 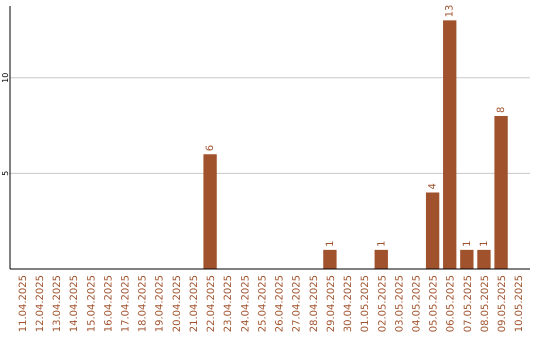 I want to click on x-tick-label: 23.04.2025, so click(x=228, y=303).